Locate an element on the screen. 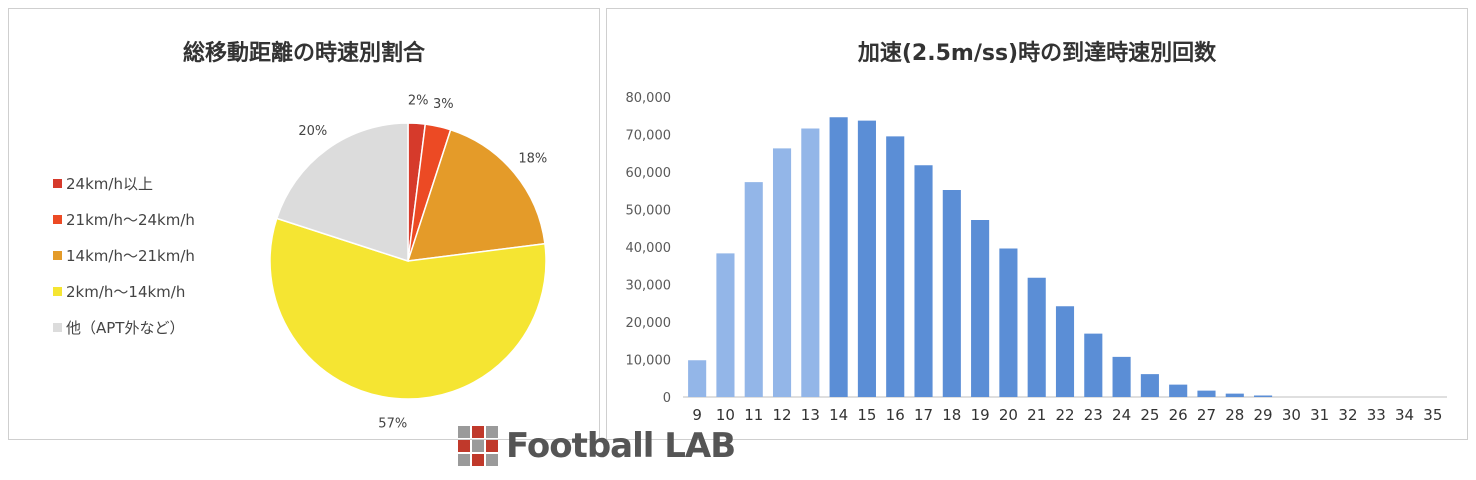 This screenshot has width=1476, height=480. legend-item: 24km/h以上 is located at coordinates (124, 183).